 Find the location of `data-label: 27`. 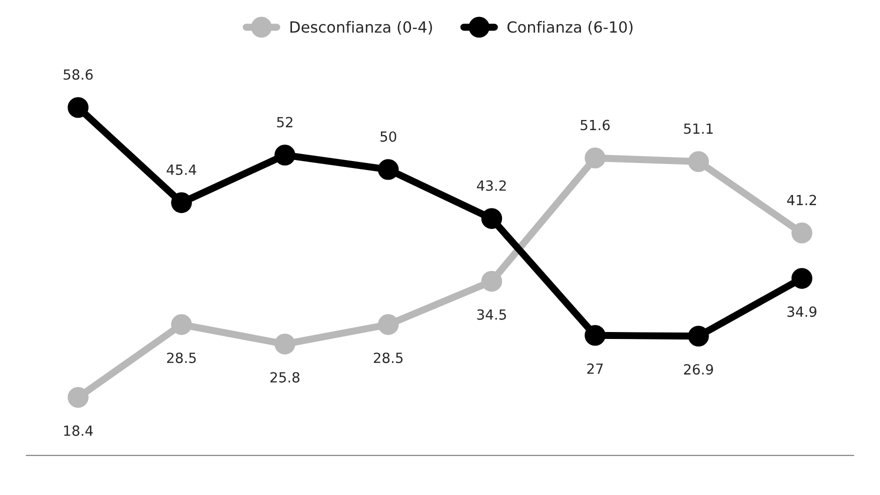

data-label: 27 is located at coordinates (595, 368).